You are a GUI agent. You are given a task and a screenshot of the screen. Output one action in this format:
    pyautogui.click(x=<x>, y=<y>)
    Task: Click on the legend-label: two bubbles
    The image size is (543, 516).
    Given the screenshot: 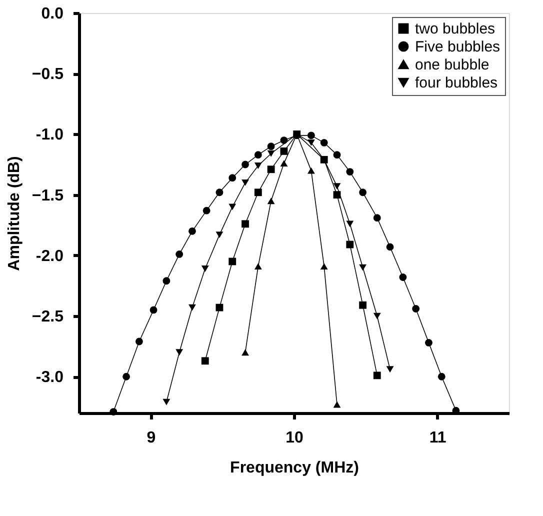 What is the action you would take?
    pyautogui.click(x=455, y=29)
    